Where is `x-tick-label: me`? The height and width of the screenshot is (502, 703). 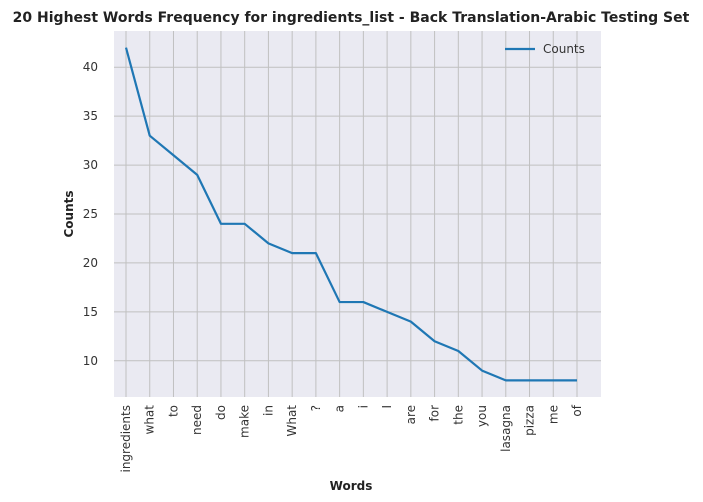 x-tick-label: me is located at coordinates (553, 414).